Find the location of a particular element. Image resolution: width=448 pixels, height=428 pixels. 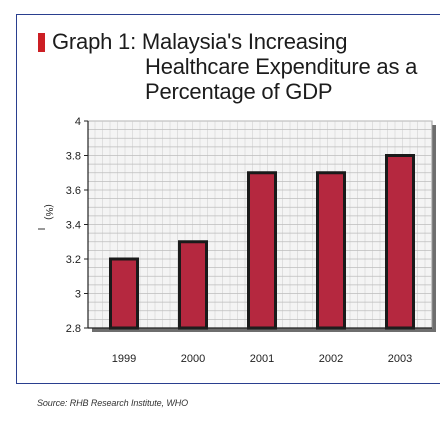

y-tick-label: 3.2 is located at coordinates (73, 260).